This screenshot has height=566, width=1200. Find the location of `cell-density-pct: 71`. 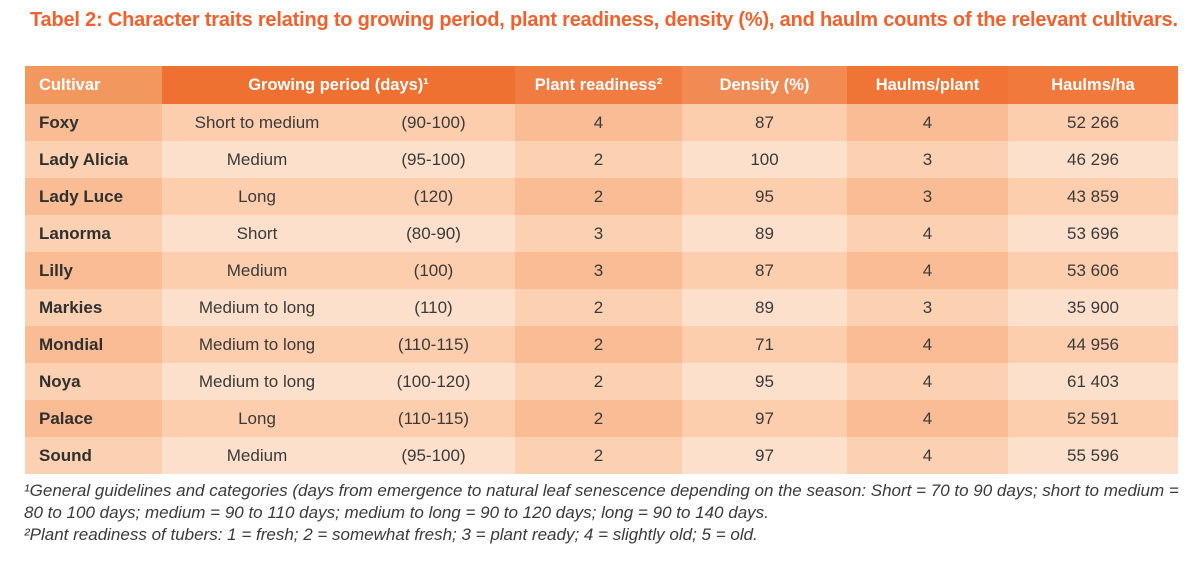

cell-density-pct: 71 is located at coordinates (764, 344).